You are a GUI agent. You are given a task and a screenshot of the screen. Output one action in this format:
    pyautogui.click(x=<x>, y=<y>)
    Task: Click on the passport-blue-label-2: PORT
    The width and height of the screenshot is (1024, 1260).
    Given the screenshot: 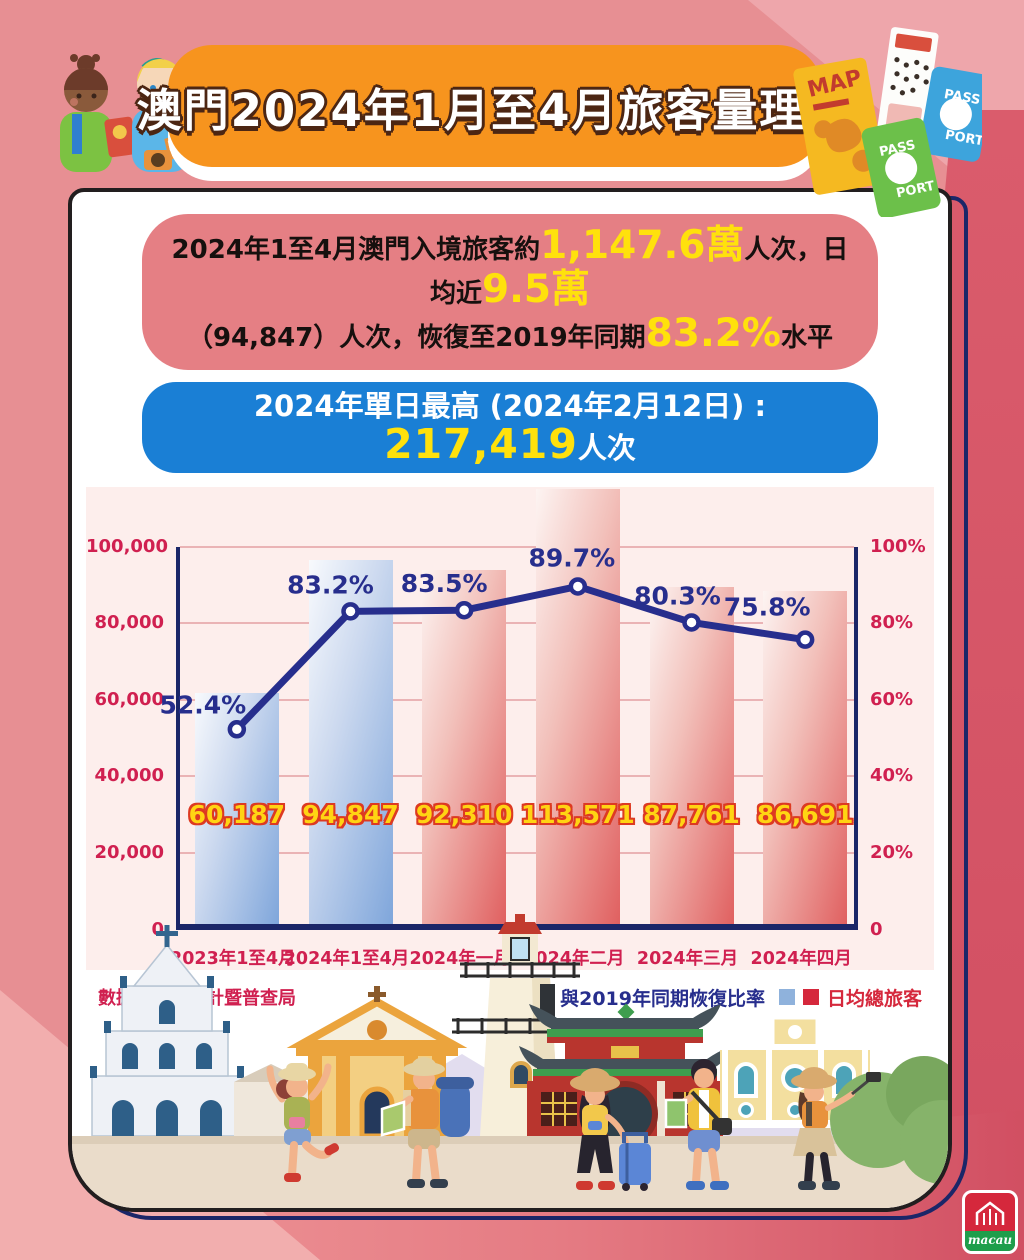 What is the action you would take?
    pyautogui.click(x=963, y=139)
    